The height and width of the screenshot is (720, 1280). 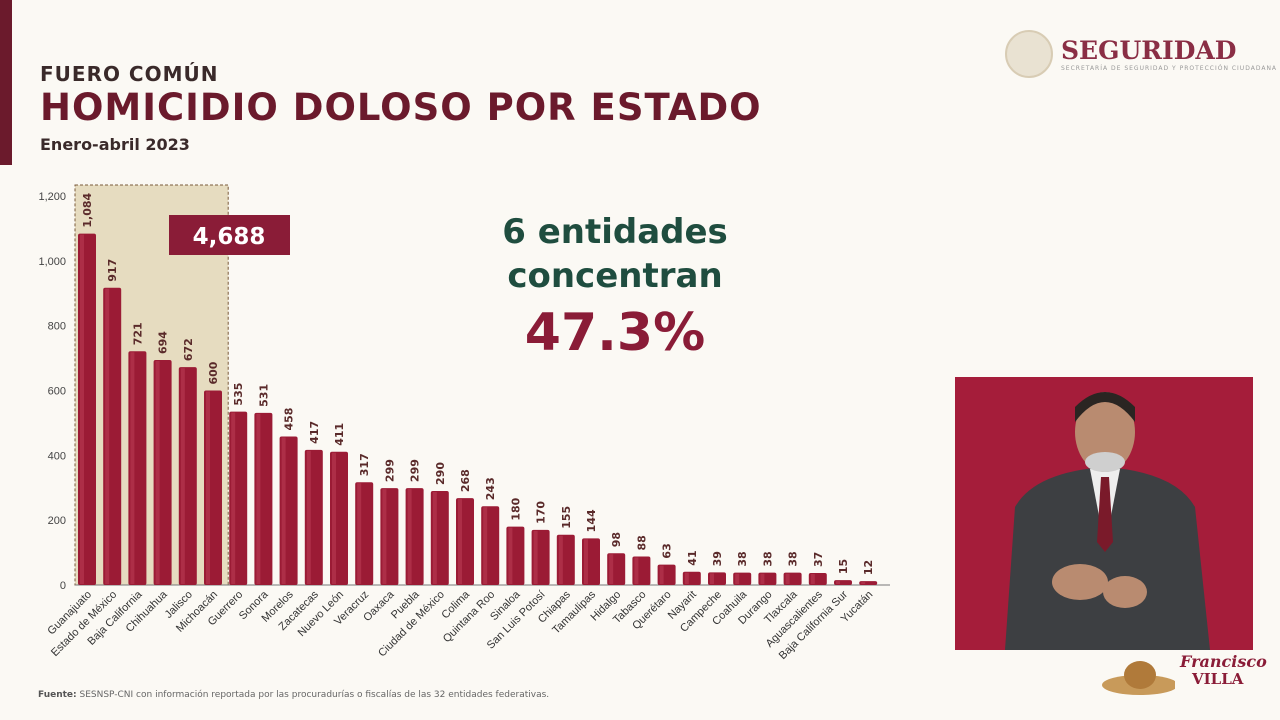 I want to click on sign-language-interpreter-video, so click(x=1104, y=513).